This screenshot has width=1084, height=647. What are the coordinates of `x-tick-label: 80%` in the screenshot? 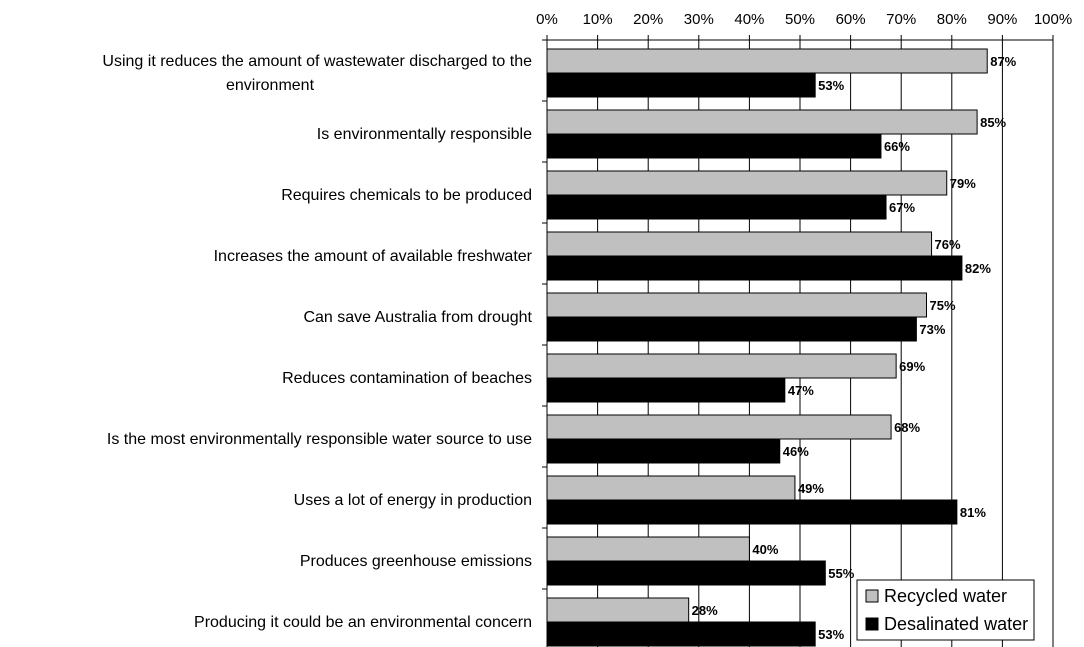 It's located at (952, 19).